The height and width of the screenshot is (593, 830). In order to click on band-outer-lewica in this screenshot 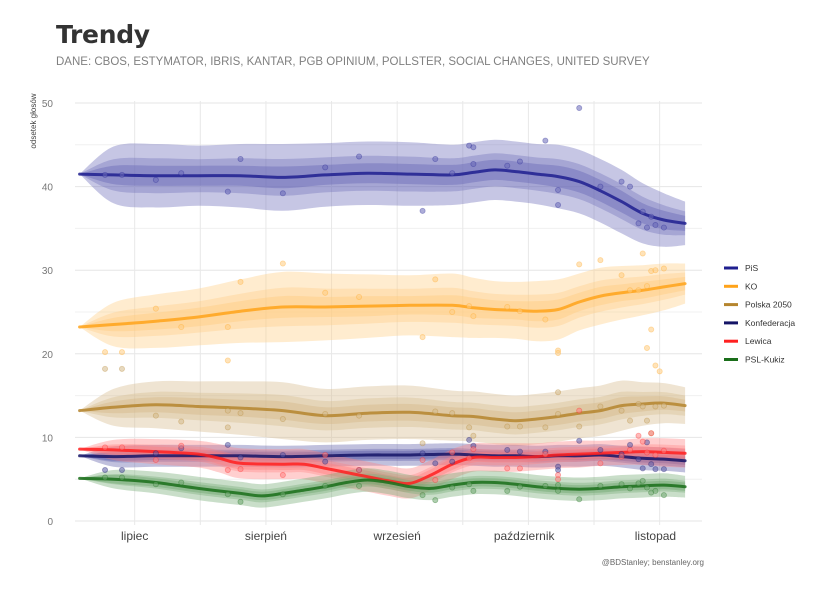, I will do `click(382, 468)`.